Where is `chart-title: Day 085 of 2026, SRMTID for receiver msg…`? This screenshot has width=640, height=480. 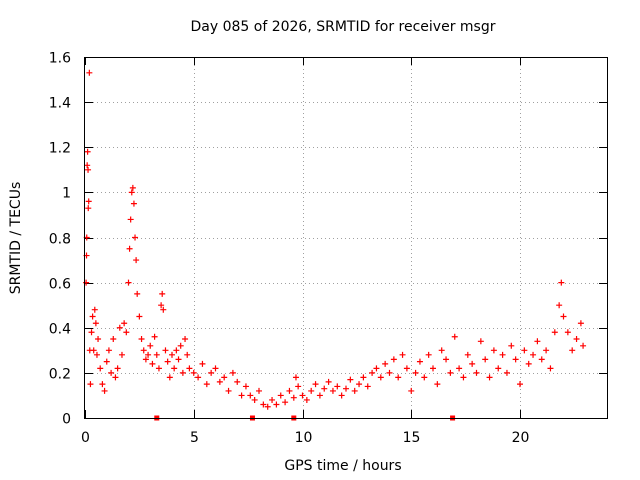 chart-title: Day 085 of 2026, SRMTID for receiver msg… is located at coordinates (343, 27).